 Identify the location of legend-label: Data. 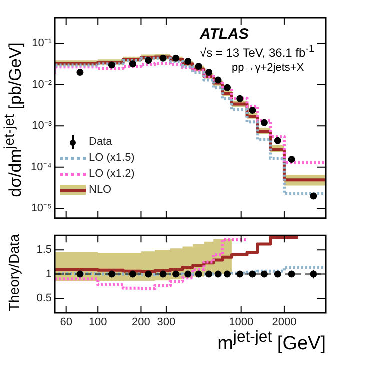
(100, 142).